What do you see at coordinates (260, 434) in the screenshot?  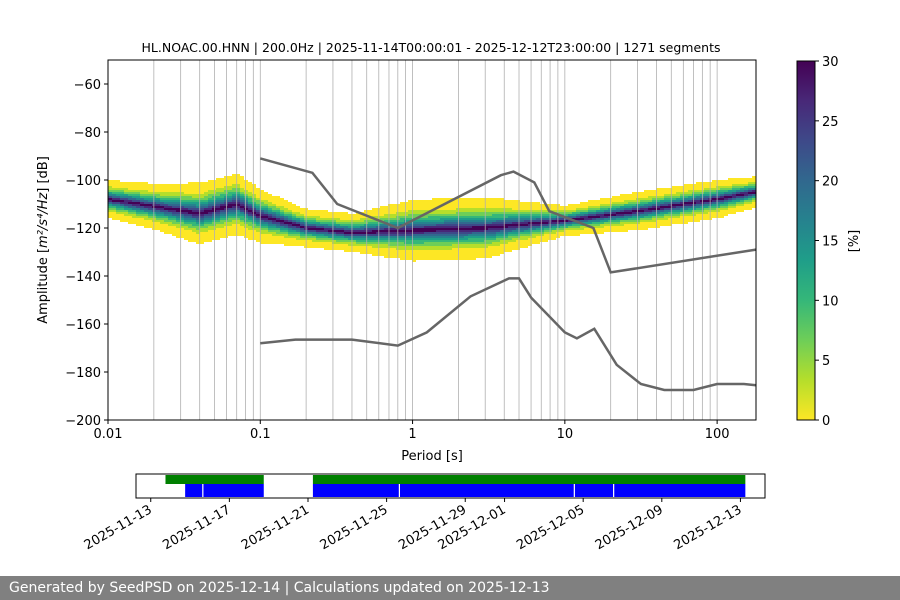 I see `x-tick-label: 0.1` at bounding box center [260, 434].